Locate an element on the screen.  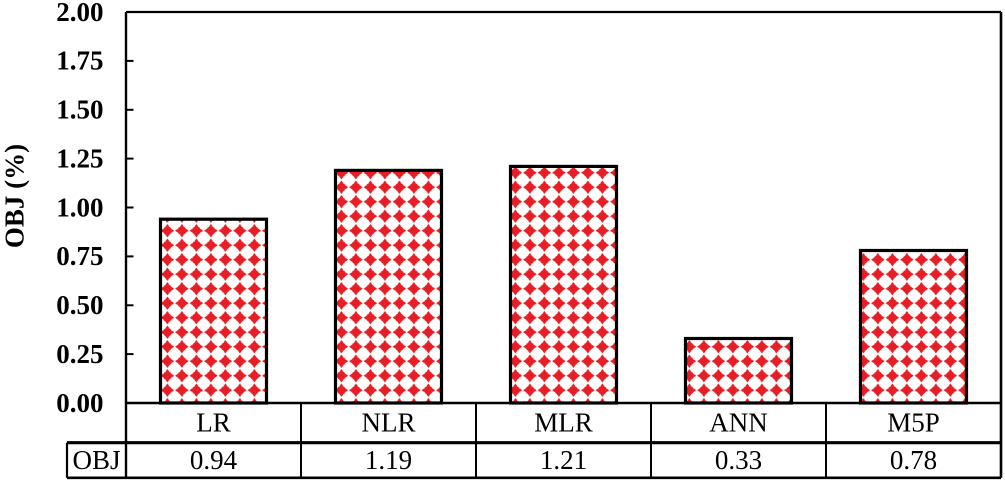
svg-text: 0.94 is located at coordinates (214, 460).